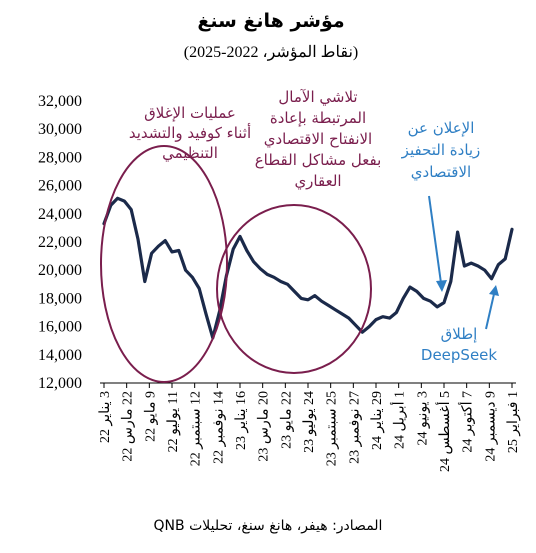 The height and width of the screenshot is (553, 536). I want to click on x-tick-label: 22 مارس 22, so click(128, 426).